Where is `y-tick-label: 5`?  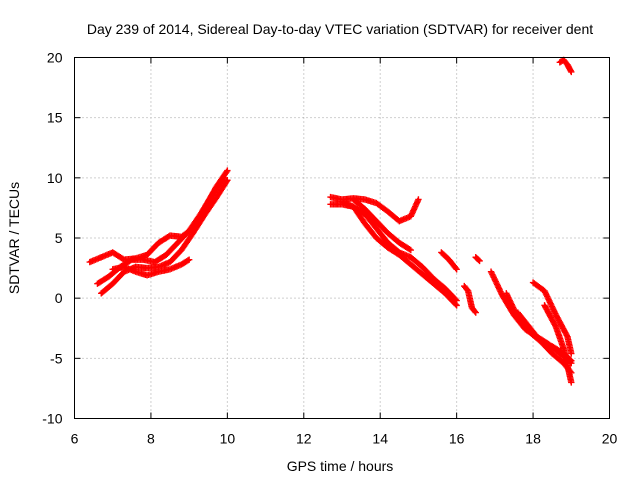
y-tick-label: 5 is located at coordinates (59, 238).